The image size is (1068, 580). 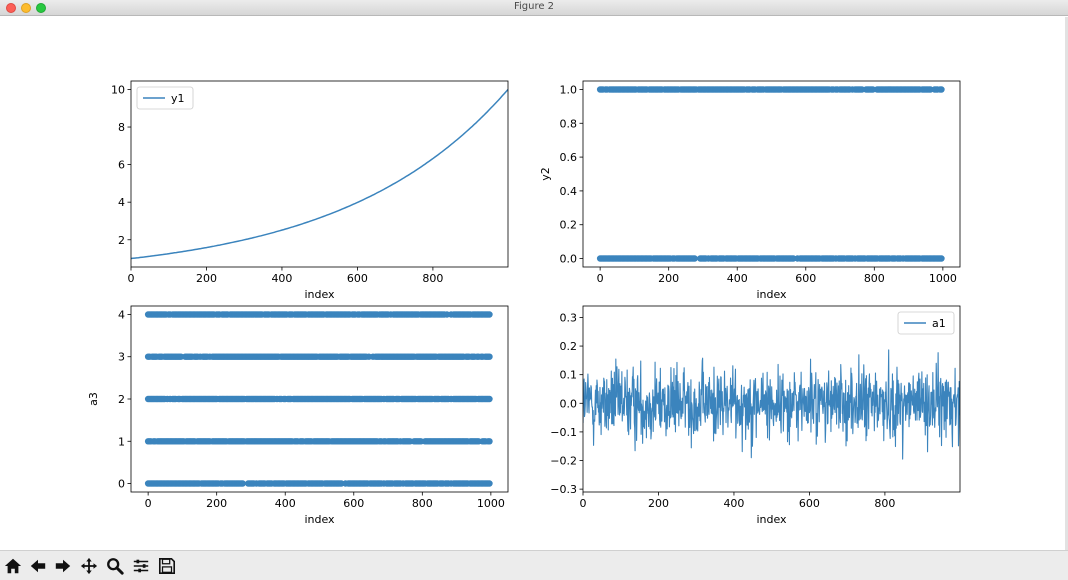 I want to click on y-tick-label: 0.1, so click(x=569, y=375).